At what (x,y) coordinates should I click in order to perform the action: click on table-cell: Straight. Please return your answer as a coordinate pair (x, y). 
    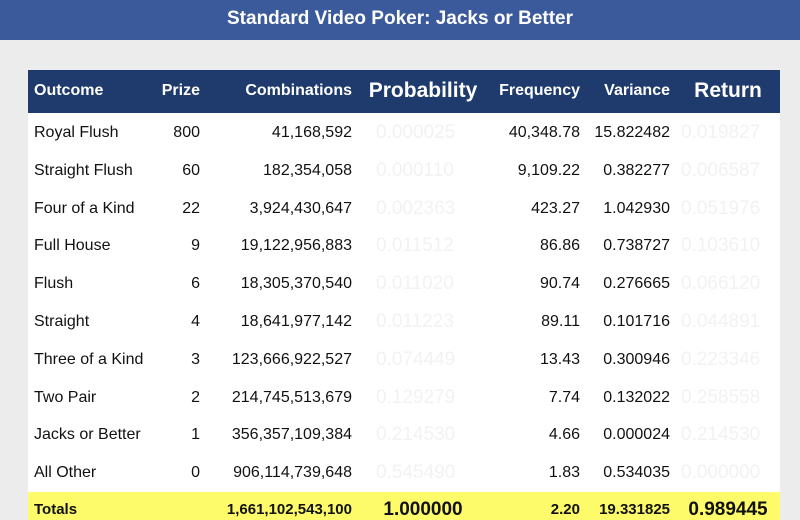
    Looking at the image, I should click on (62, 321).